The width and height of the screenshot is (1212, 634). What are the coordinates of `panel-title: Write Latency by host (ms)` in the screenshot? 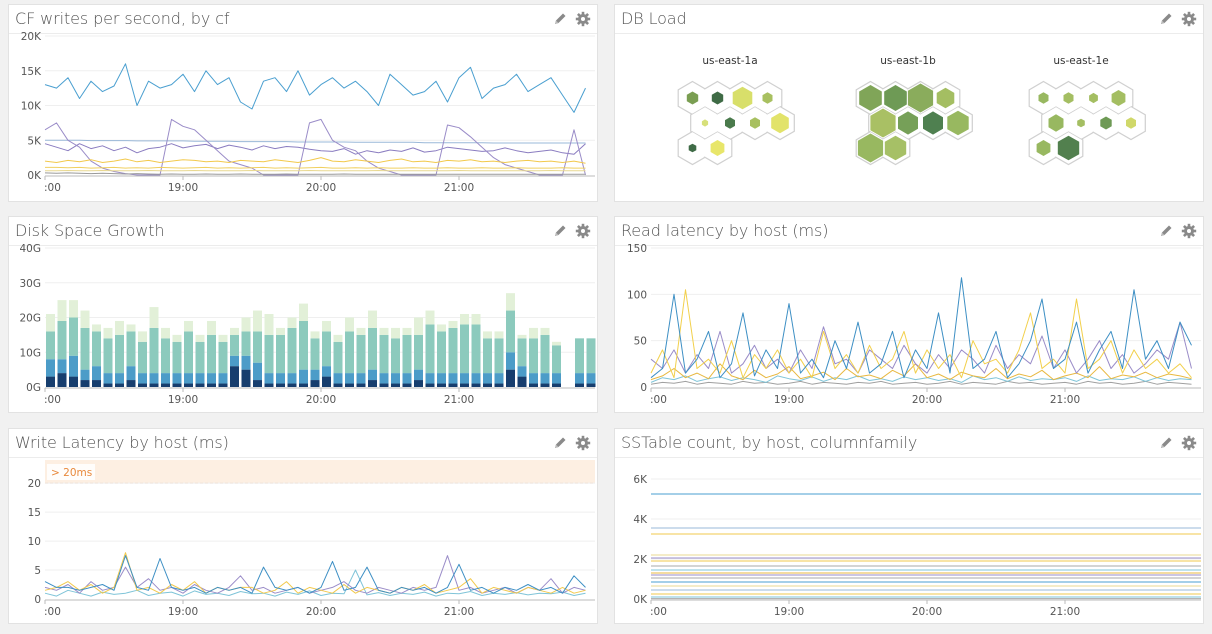 It's located at (122, 442).